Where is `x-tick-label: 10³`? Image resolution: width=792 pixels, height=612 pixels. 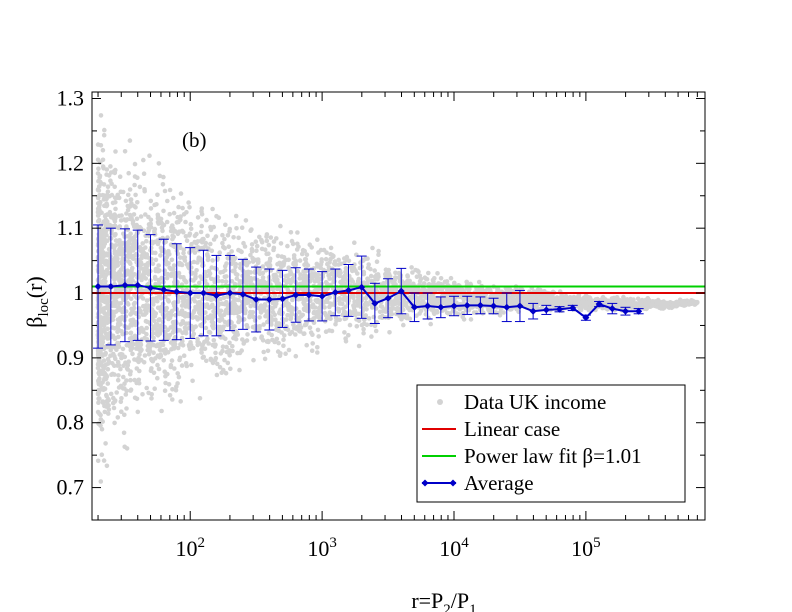 x-tick-label: 10³ is located at coordinates (322, 548).